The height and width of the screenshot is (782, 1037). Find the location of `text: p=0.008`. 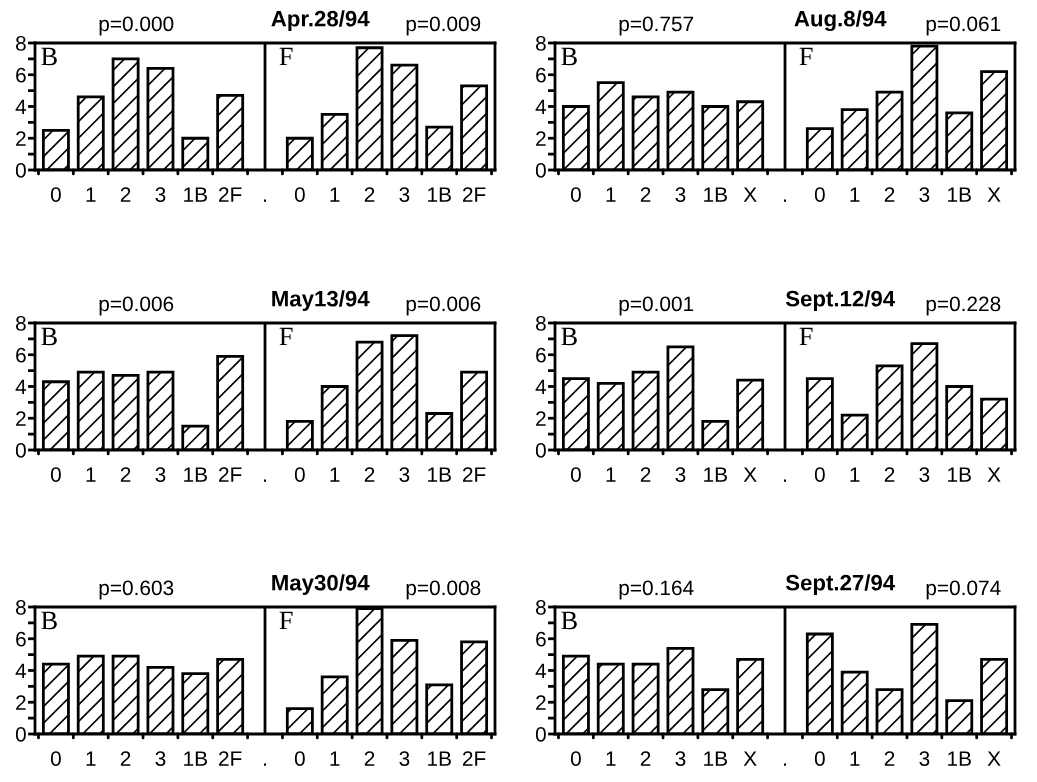

text: p=0.008 is located at coordinates (443, 590).